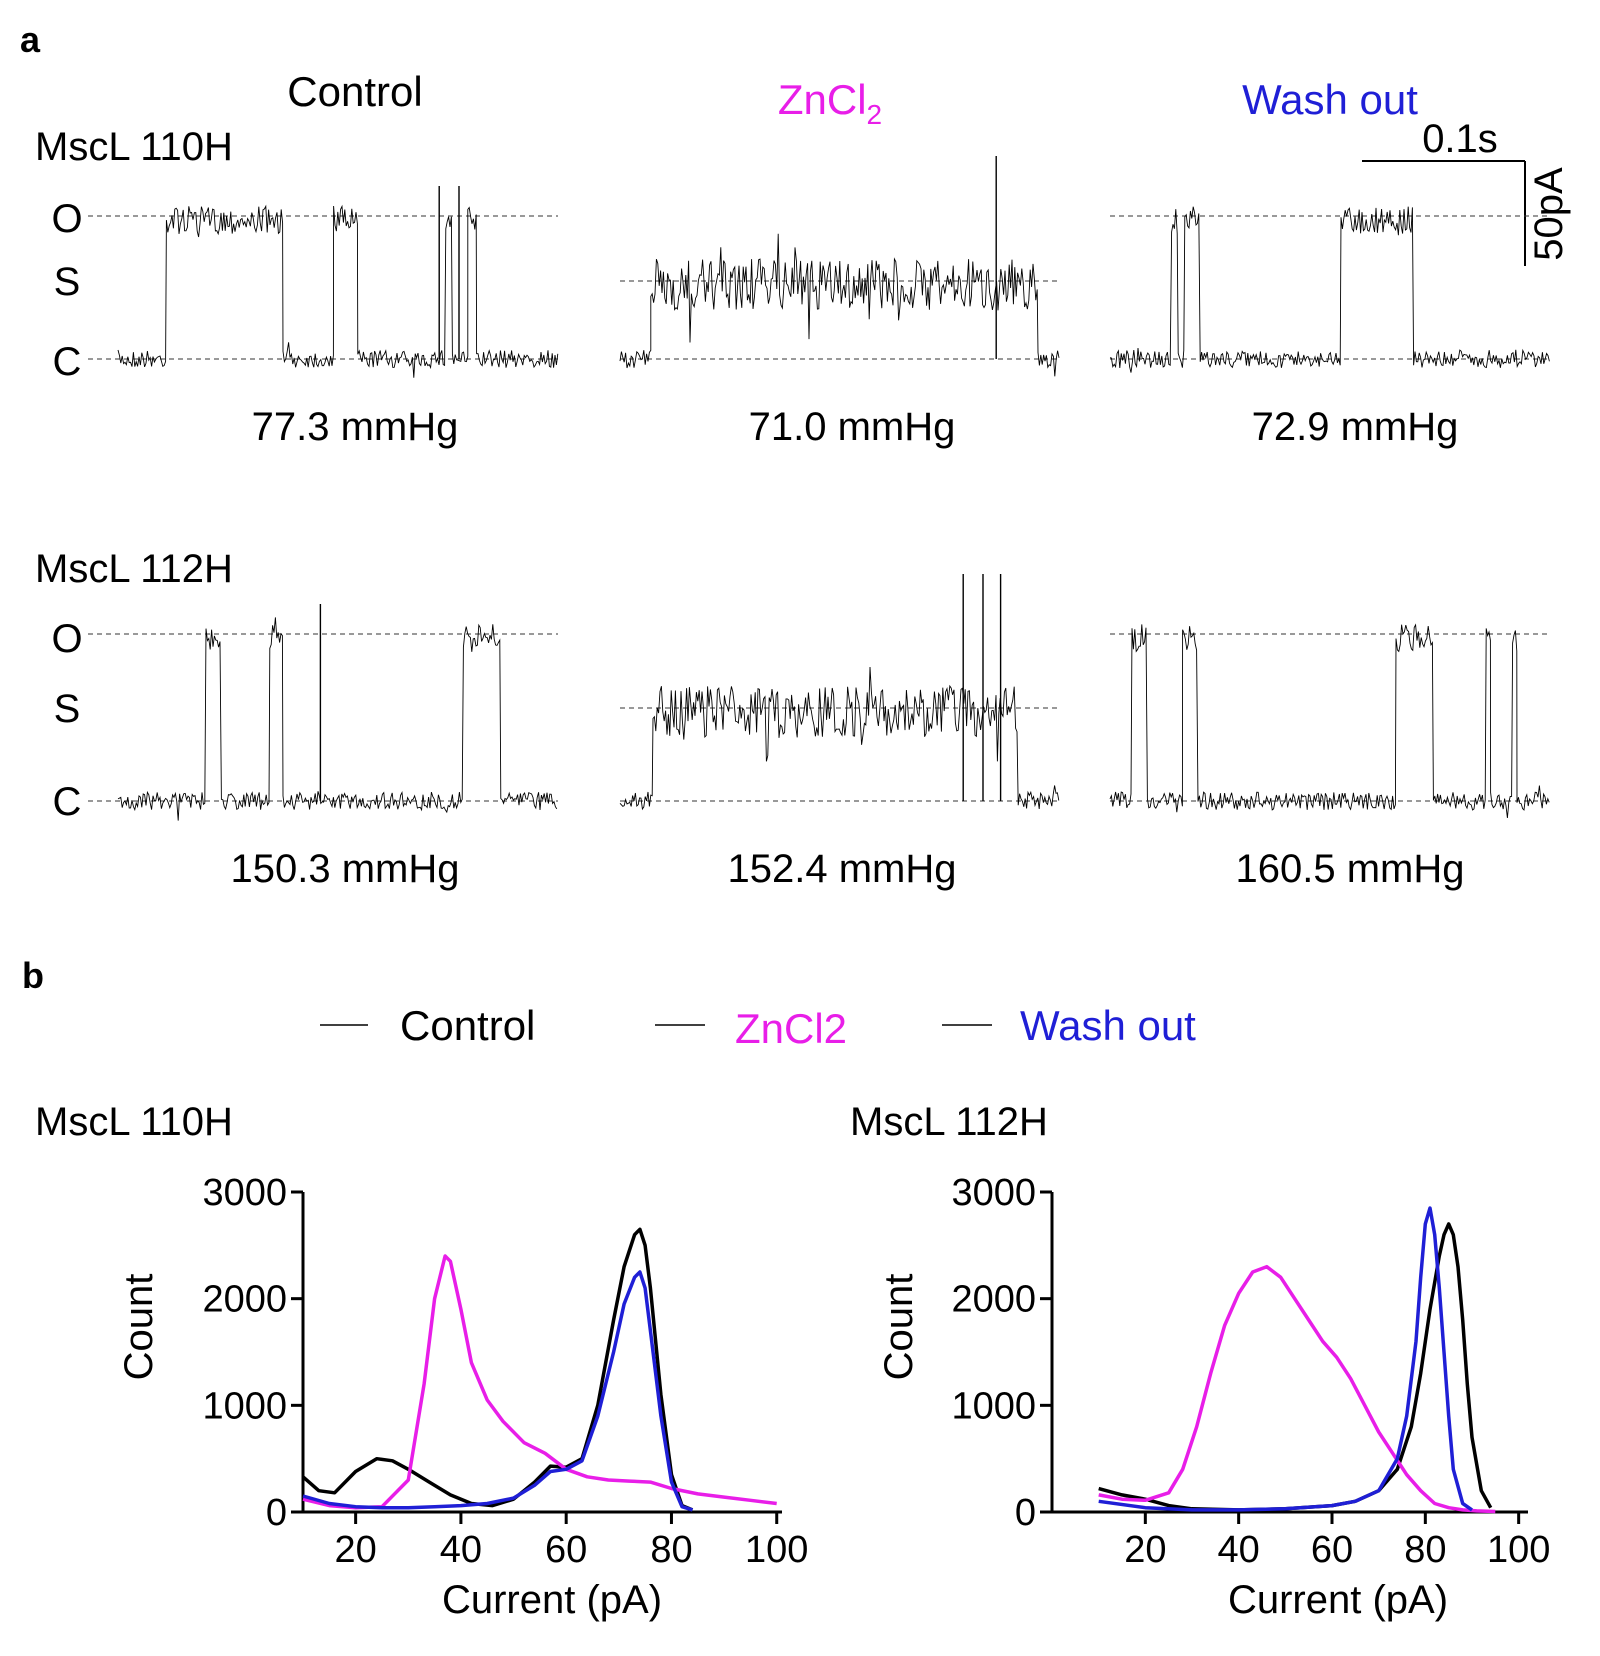 The image size is (1600, 1656). What do you see at coordinates (355, 427) in the screenshot?
I see `pressure-label: 77.3 mmHg` at bounding box center [355, 427].